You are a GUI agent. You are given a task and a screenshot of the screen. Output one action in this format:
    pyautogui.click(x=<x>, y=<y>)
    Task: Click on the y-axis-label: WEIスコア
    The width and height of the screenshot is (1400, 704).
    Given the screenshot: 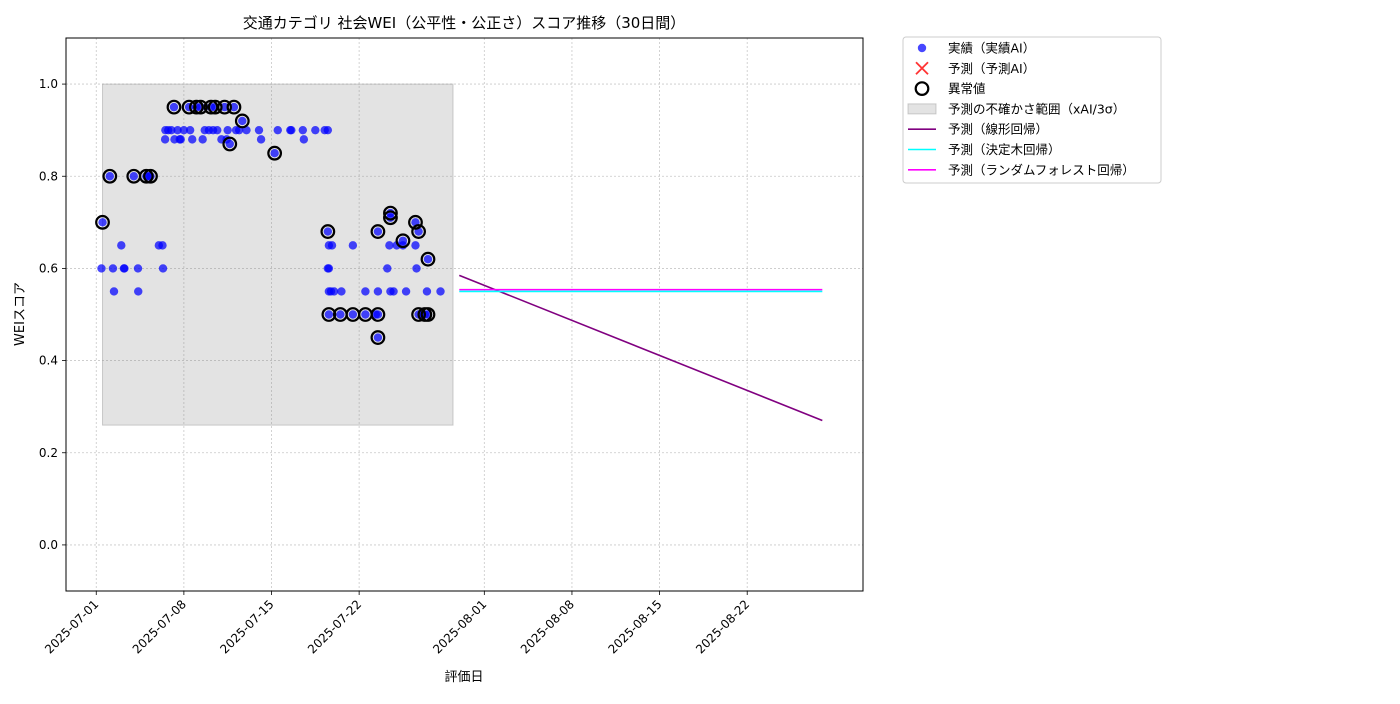 What is the action you would take?
    pyautogui.click(x=20, y=314)
    